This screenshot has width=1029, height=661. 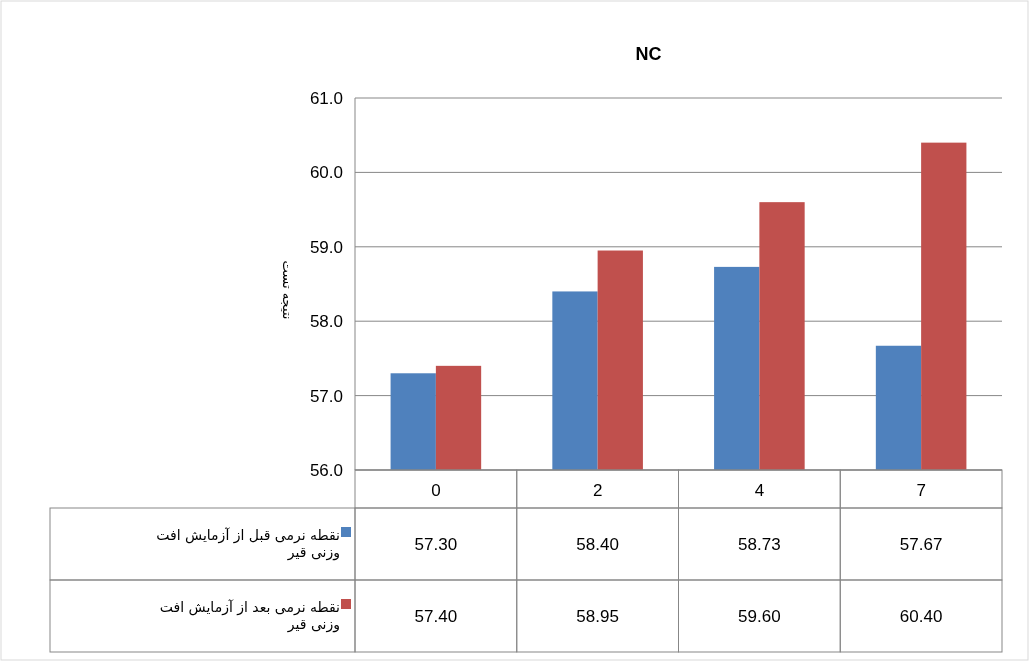 What do you see at coordinates (326, 98) in the screenshot?
I see `y-tick-label: 61.0` at bounding box center [326, 98].